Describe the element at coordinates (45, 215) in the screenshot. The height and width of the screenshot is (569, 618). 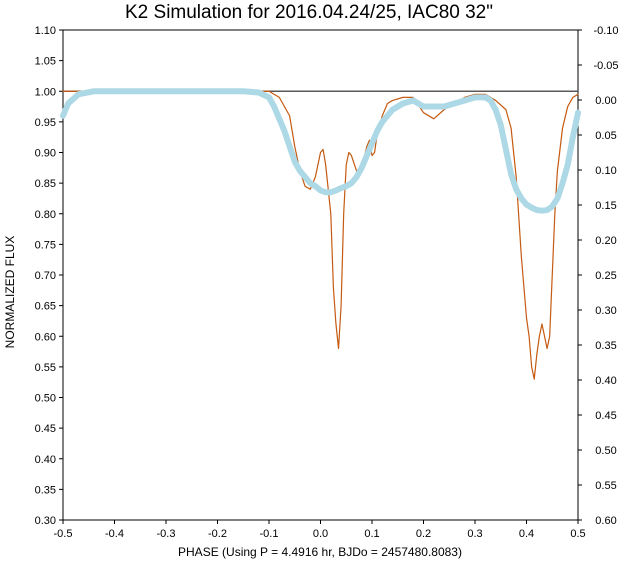
I see `y-tick-label: 0.80` at that location.